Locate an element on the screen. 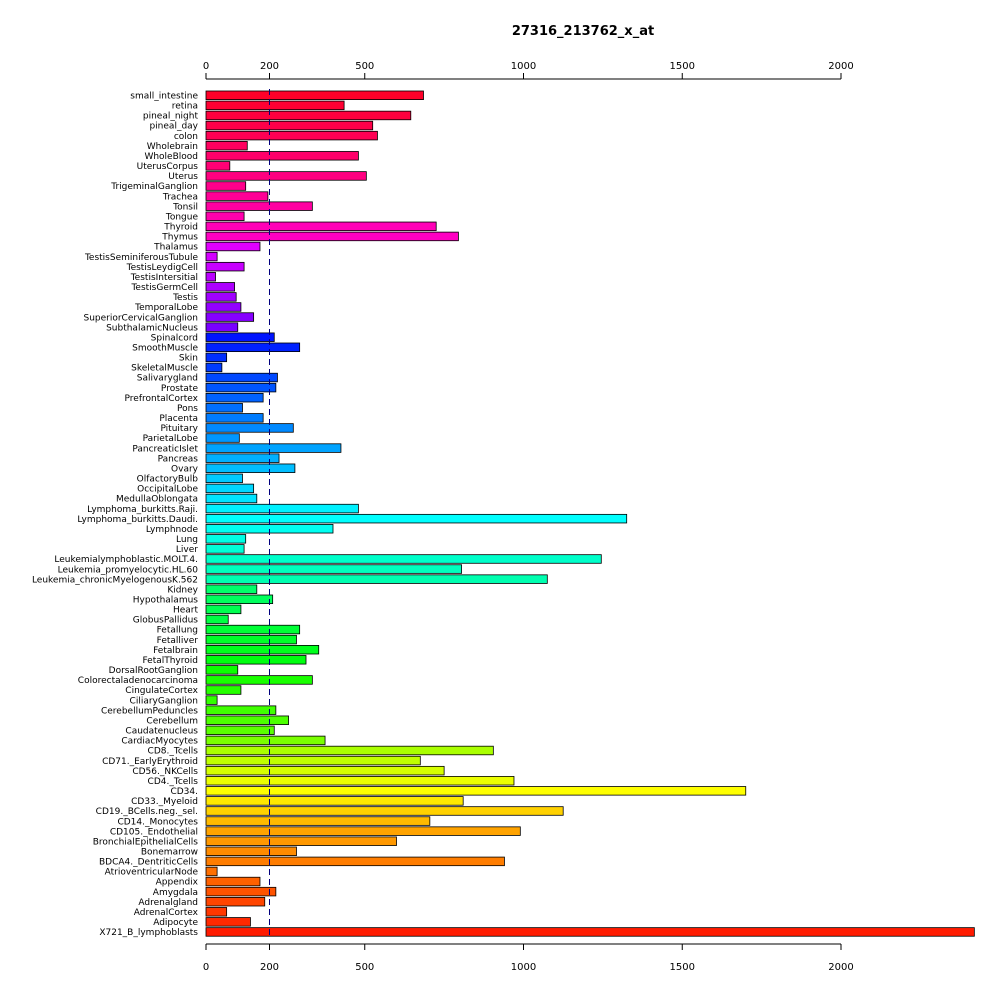 The height and width of the screenshot is (1000, 1000). category-label: Lung is located at coordinates (187, 540).